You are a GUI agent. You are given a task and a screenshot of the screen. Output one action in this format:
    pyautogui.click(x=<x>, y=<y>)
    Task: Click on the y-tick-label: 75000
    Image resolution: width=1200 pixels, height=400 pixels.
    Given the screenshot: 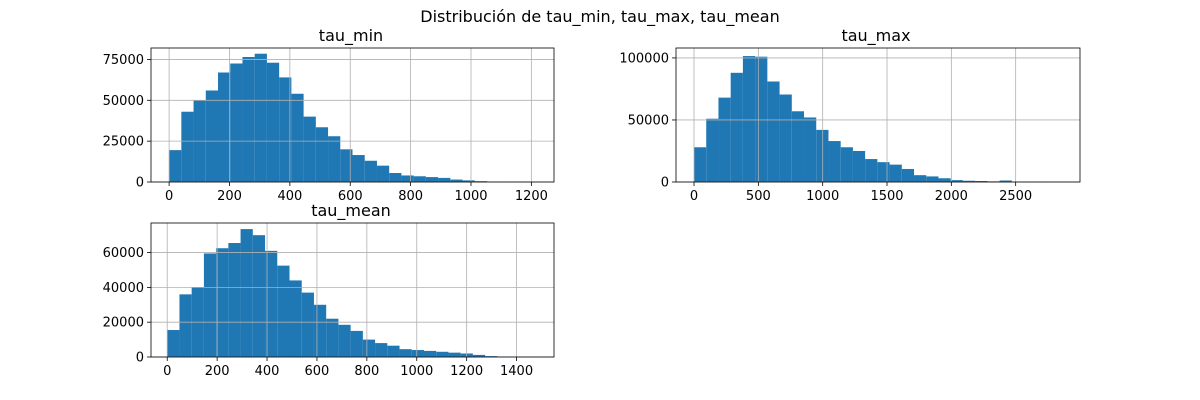 What is the action you would take?
    pyautogui.click(x=123, y=60)
    